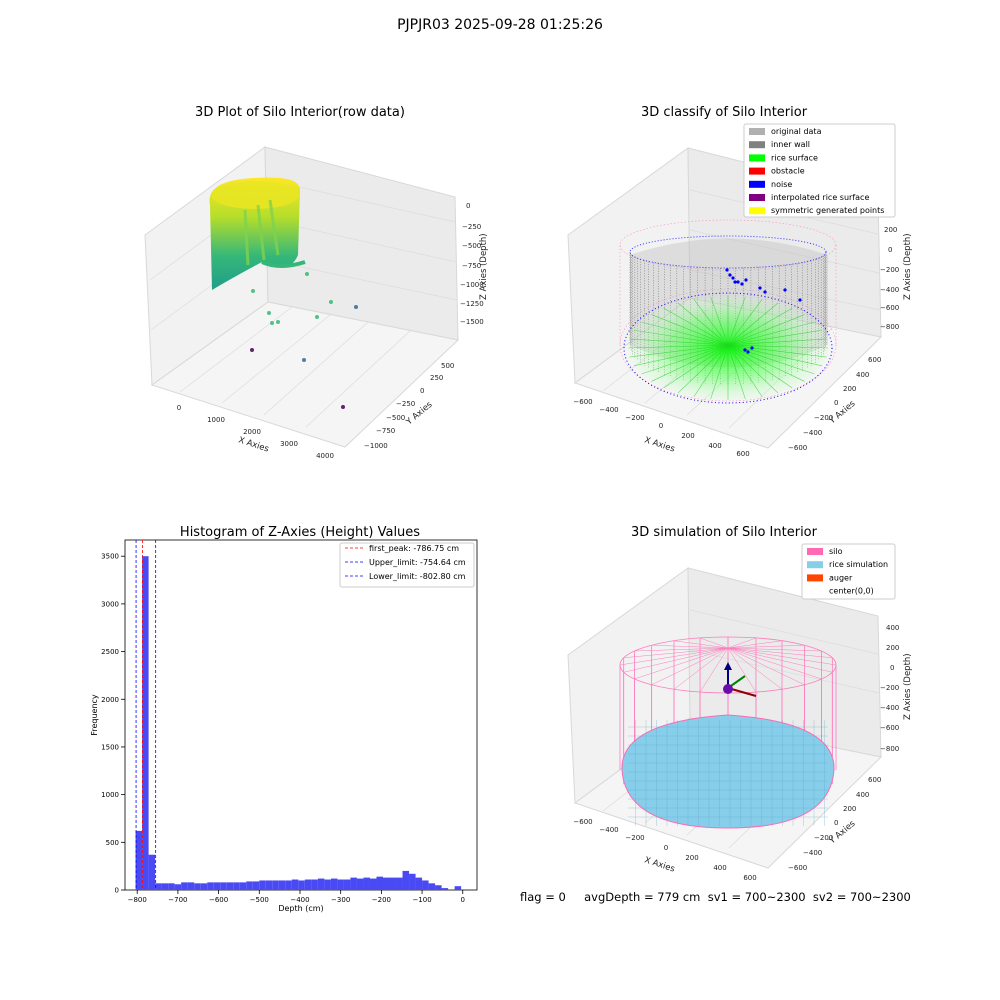 The image size is (1000, 1000). I want to click on legend: silo rice simulation auger center(0,0), so click(848, 571).